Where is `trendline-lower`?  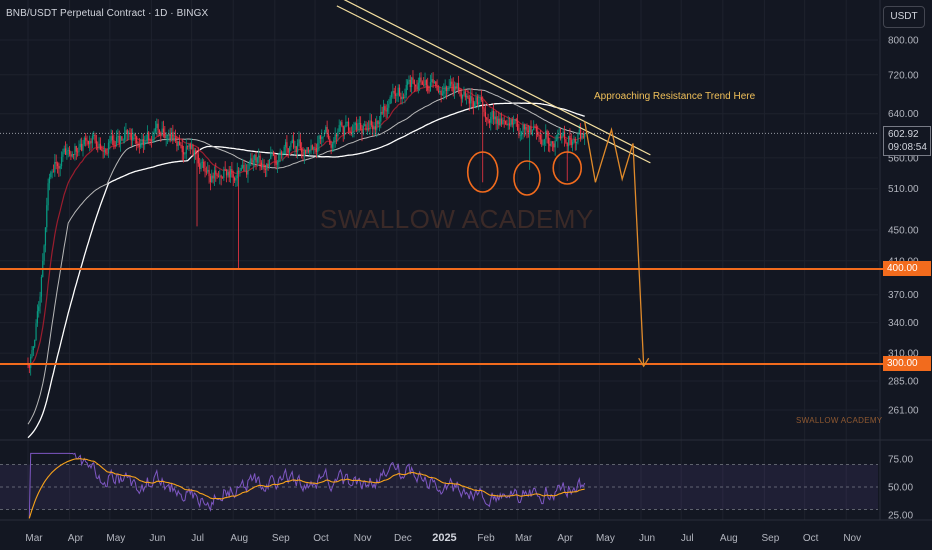
trendline-lower is located at coordinates (493, 84).